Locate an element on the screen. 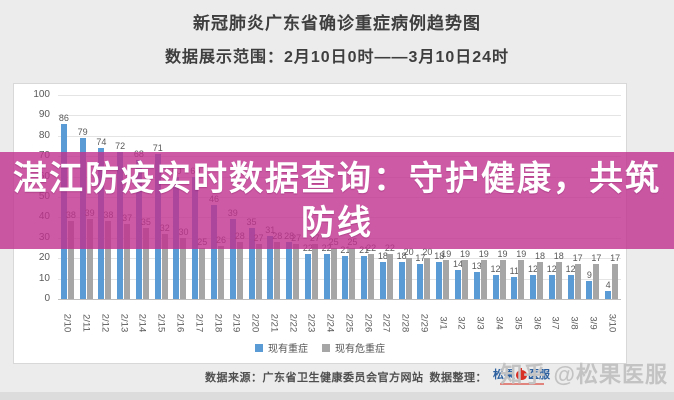  legend-swatch-gray is located at coordinates (326, 347).